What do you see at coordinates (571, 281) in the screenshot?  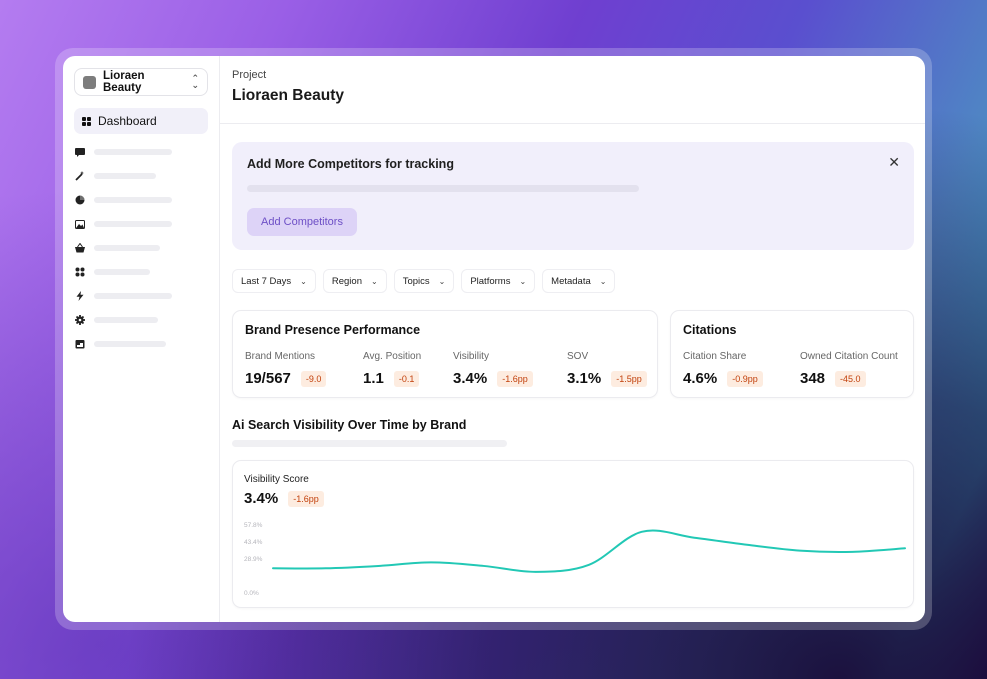 I see `filter-label: Metadata` at bounding box center [571, 281].